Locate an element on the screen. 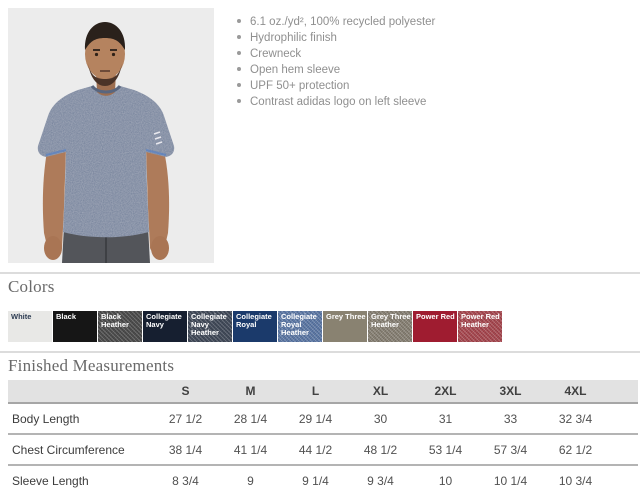 The width and height of the screenshot is (640, 497). color-swatch-black-heather: Black Heather is located at coordinates (120, 326).